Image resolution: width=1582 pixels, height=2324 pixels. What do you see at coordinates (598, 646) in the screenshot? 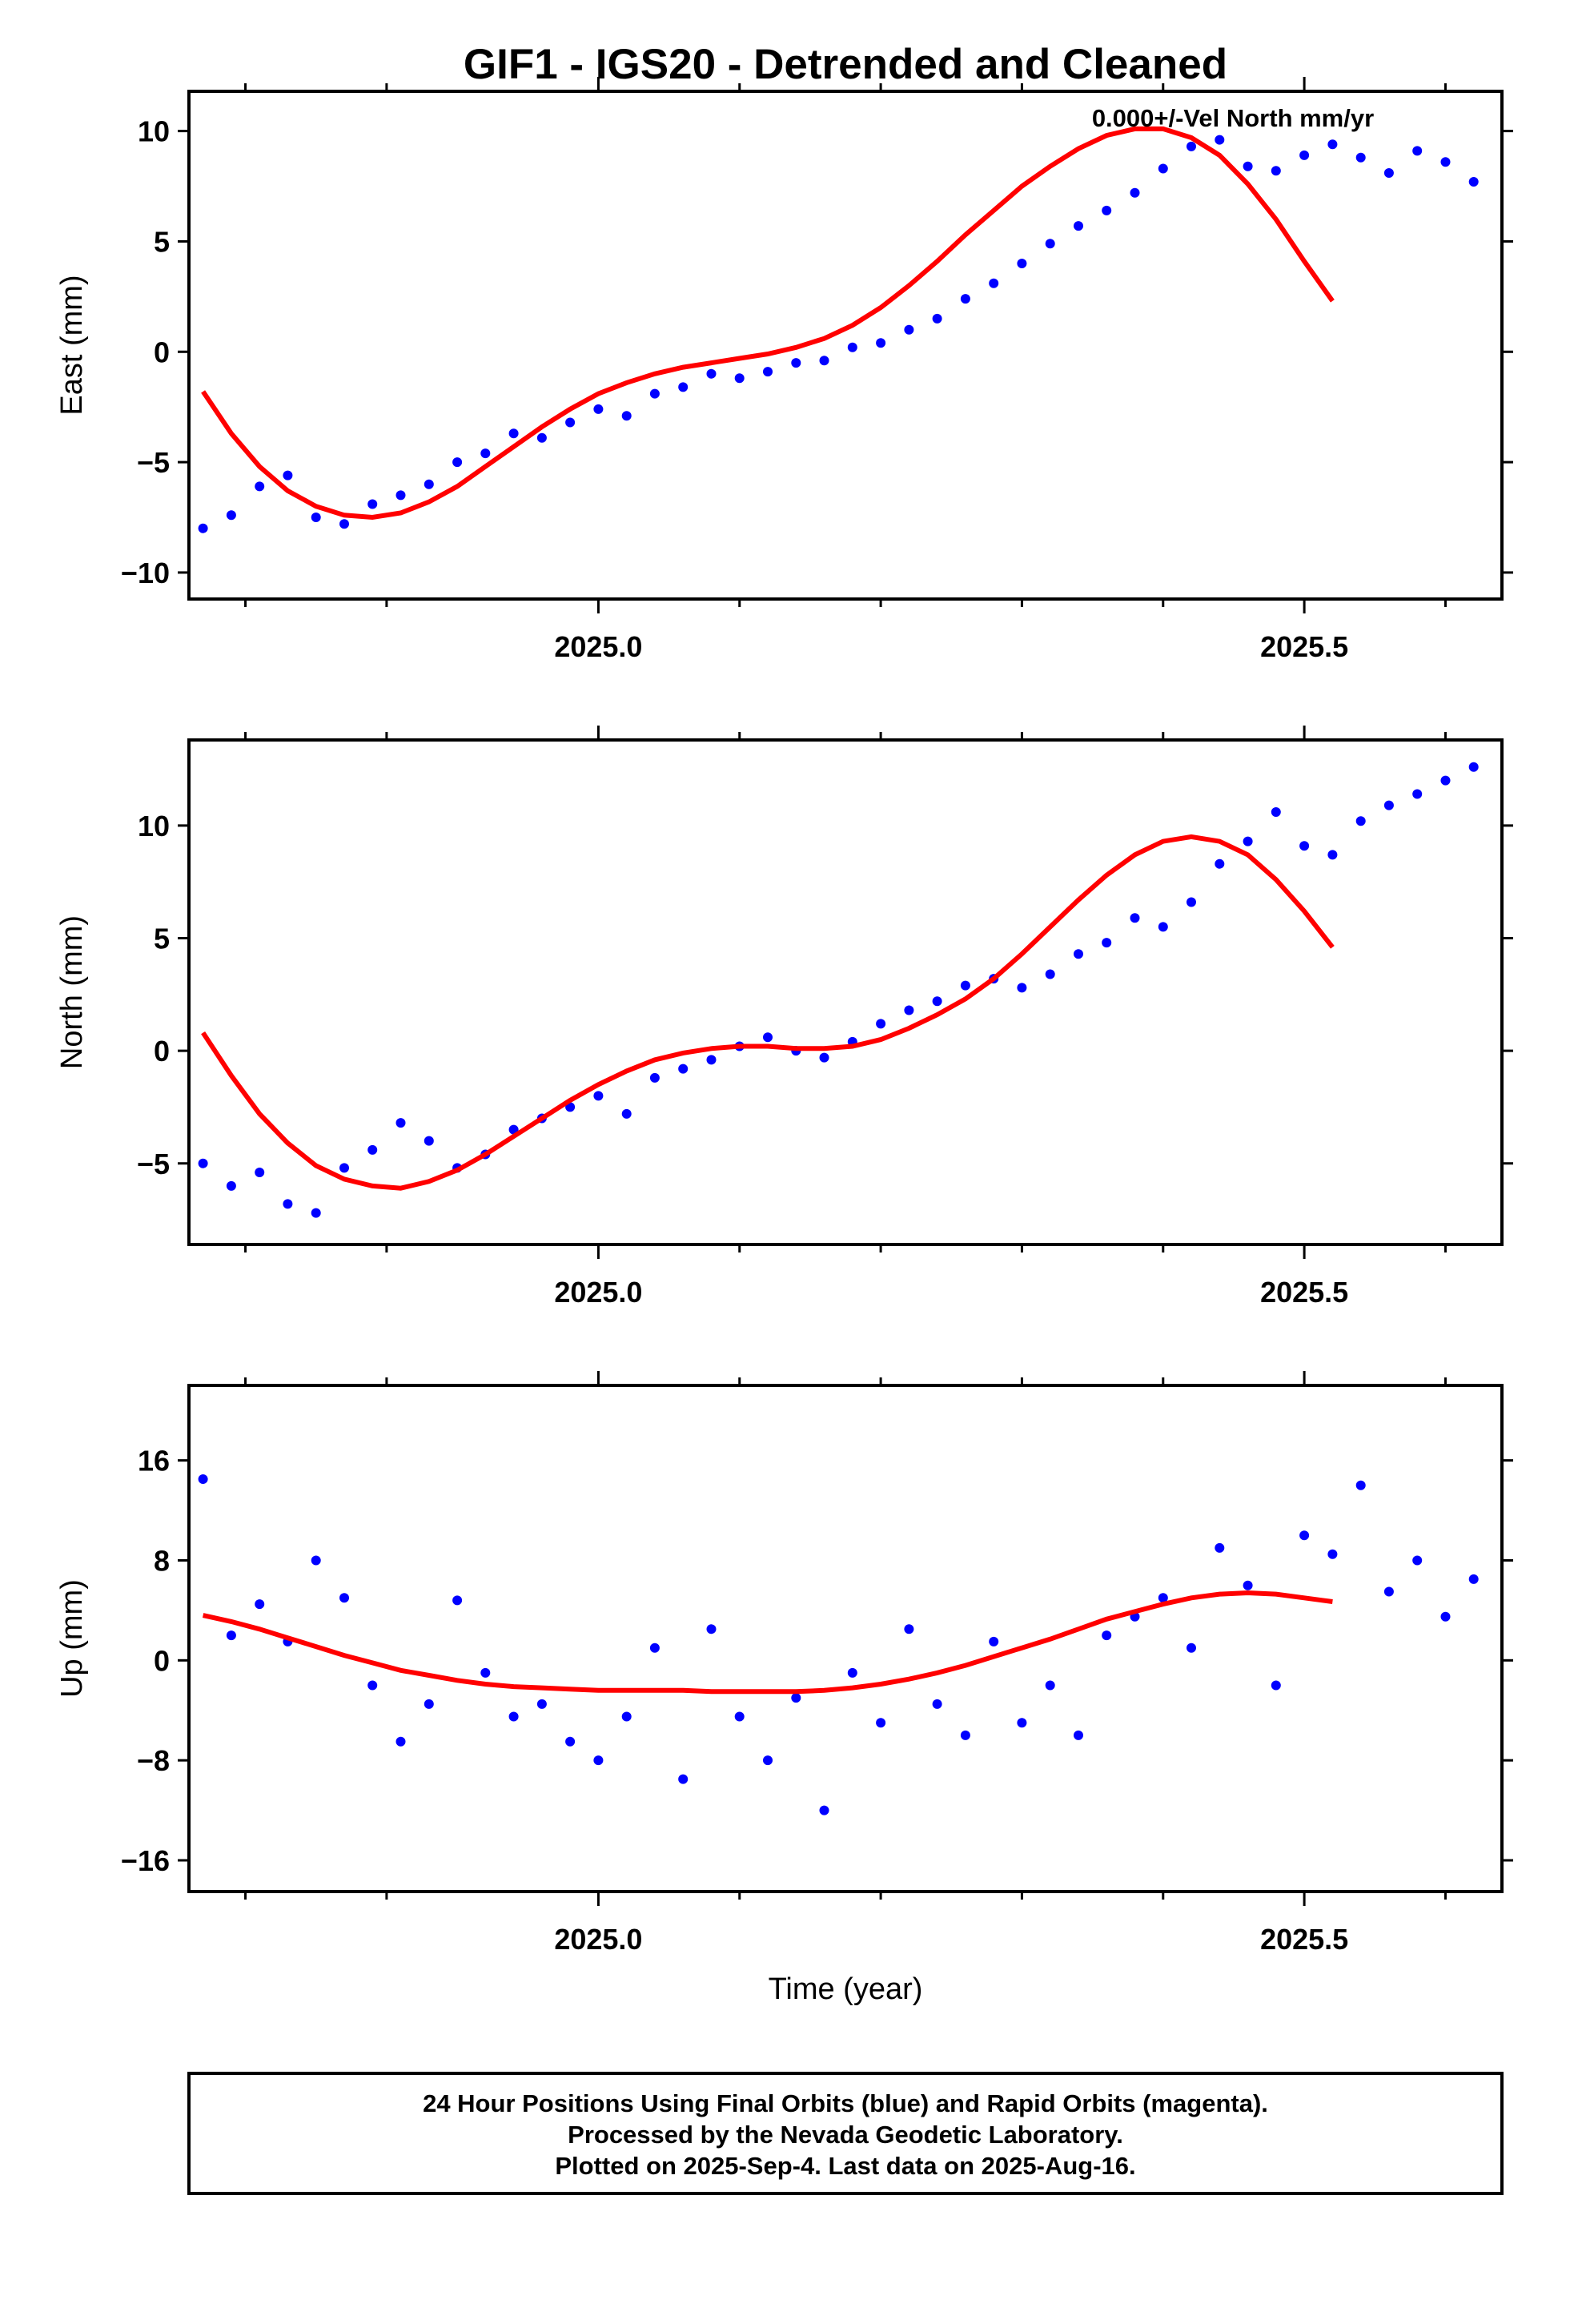
I see `east-xtick-label: 2025.0` at bounding box center [598, 646].